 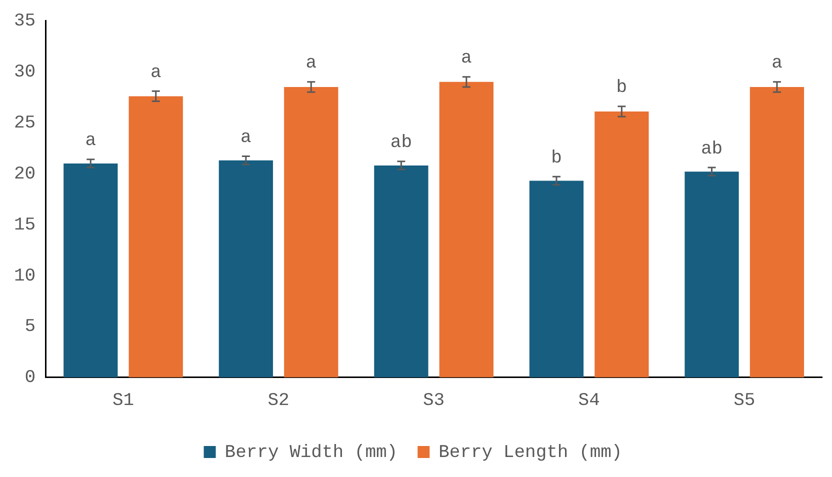 I want to click on y-tick-label: 0, so click(x=30, y=378).